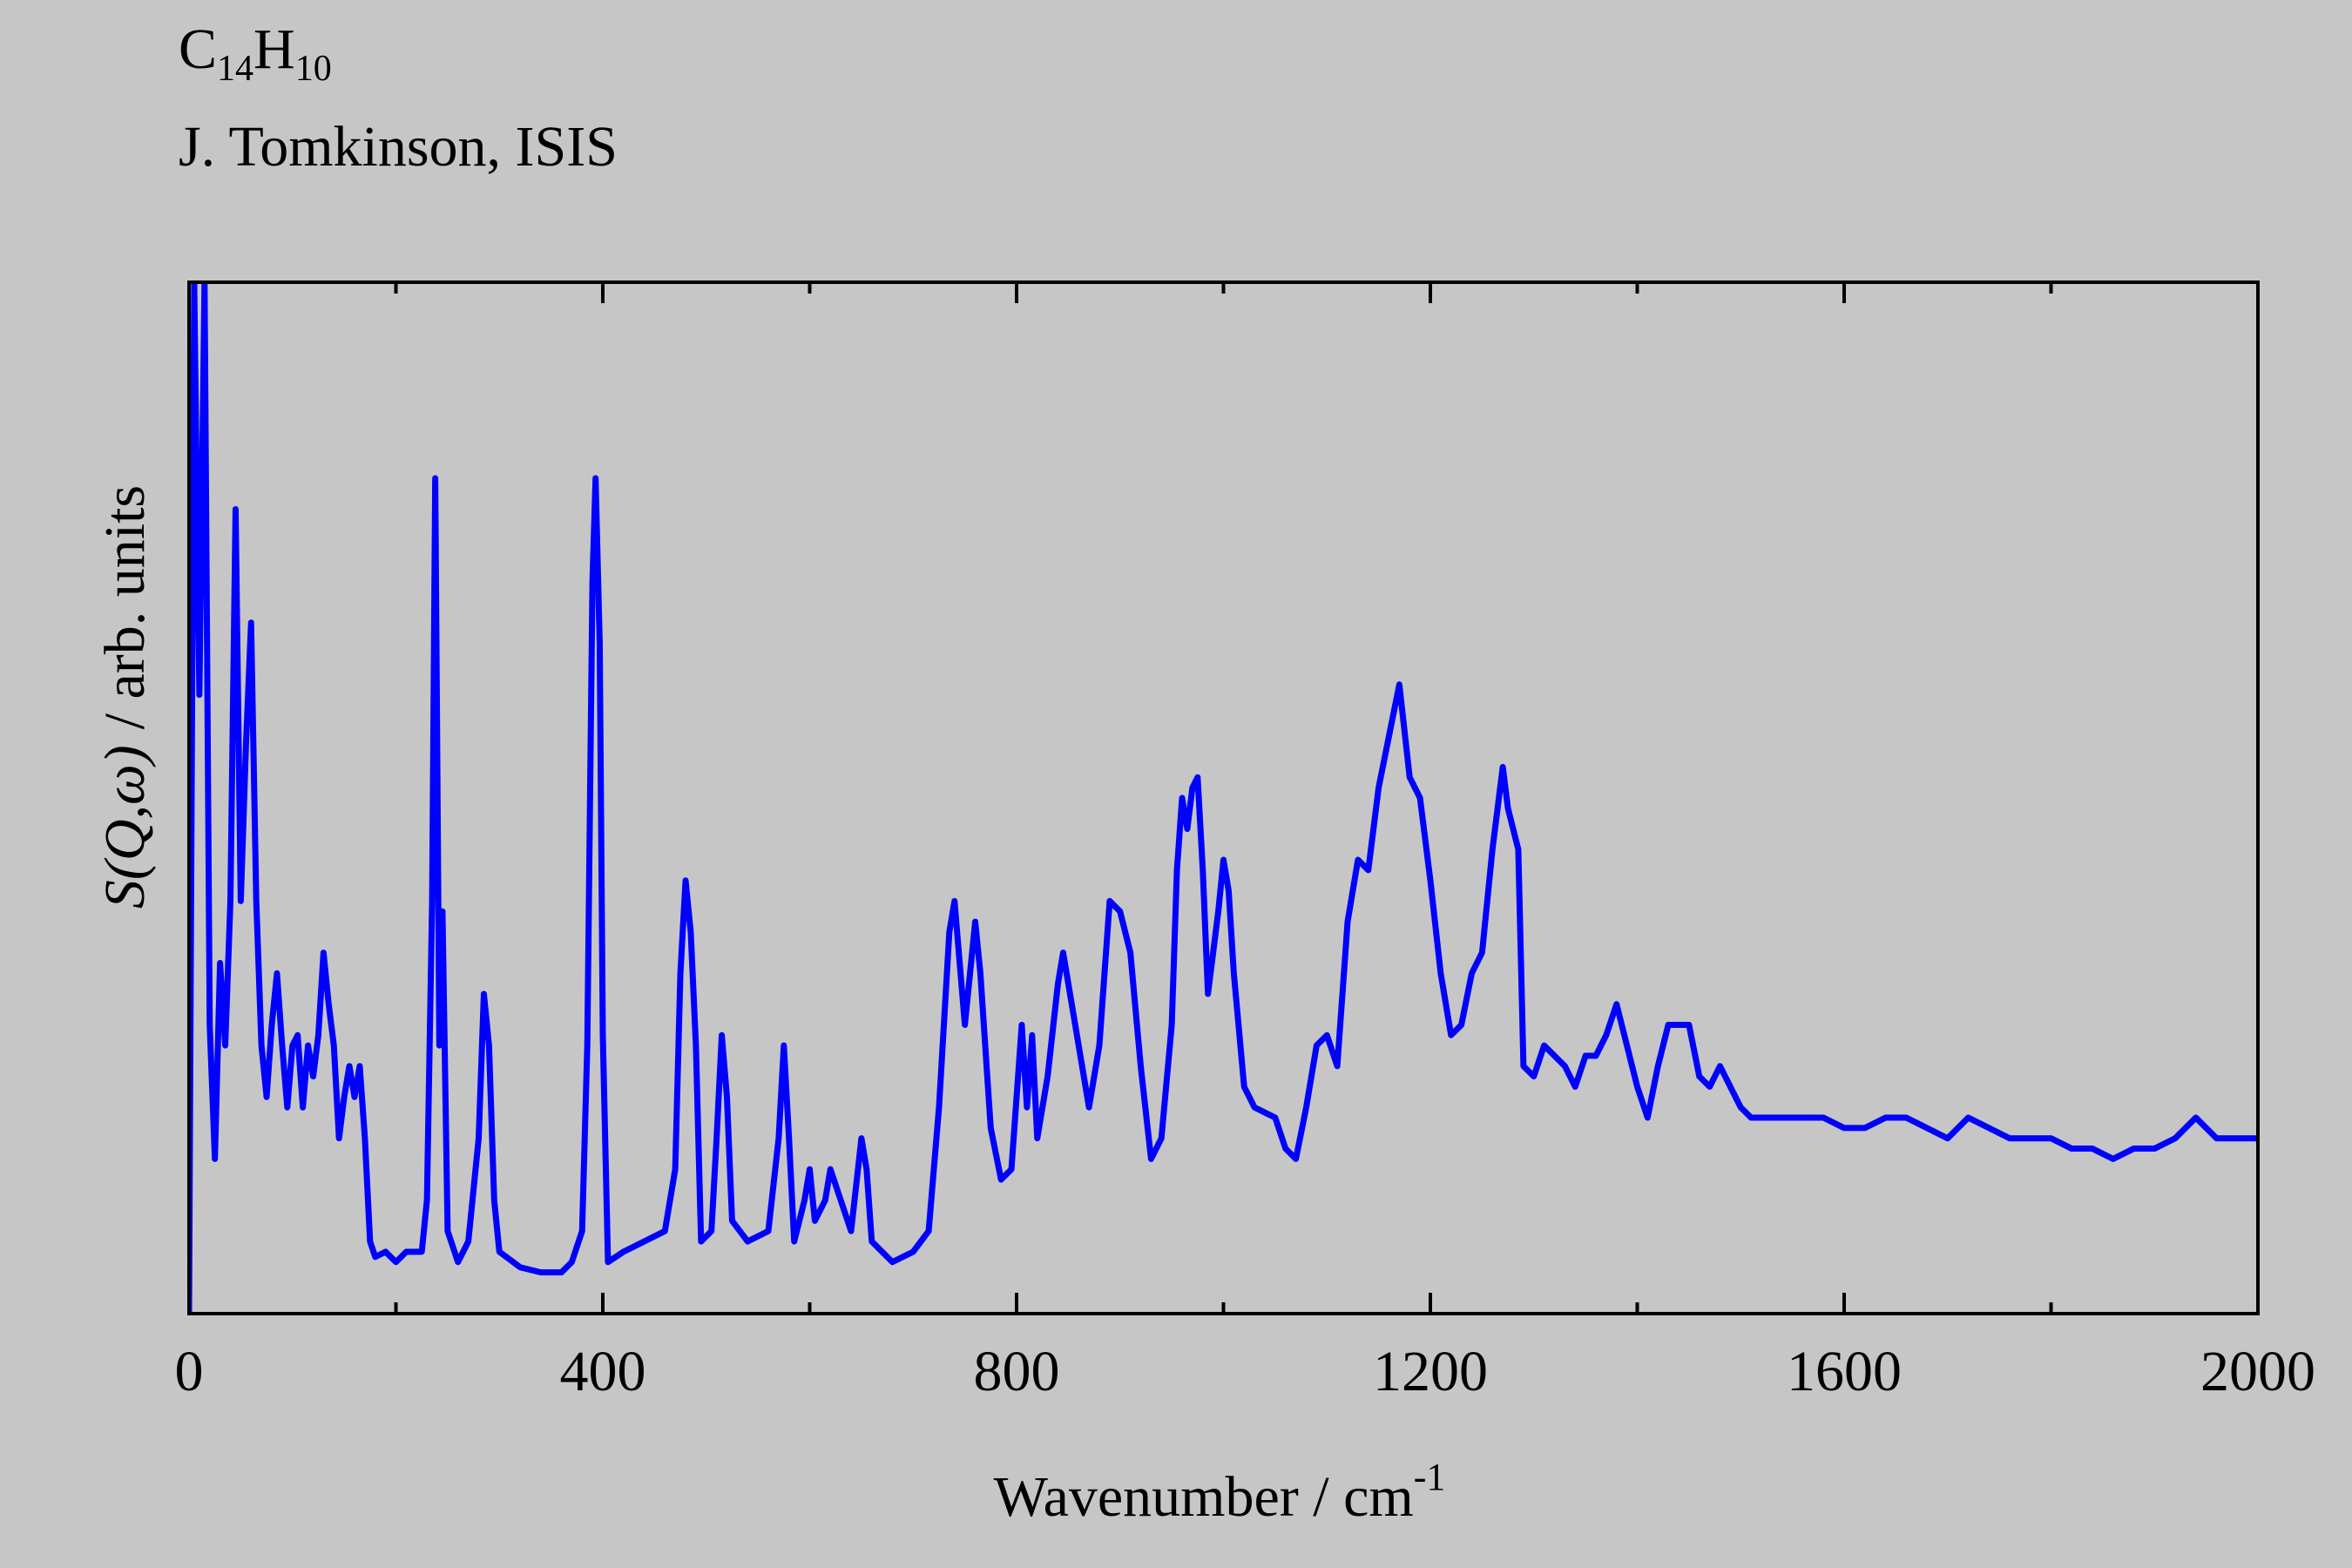  Describe the element at coordinates (1845, 1371) in the screenshot. I see `x-tick-label: 1600` at that location.